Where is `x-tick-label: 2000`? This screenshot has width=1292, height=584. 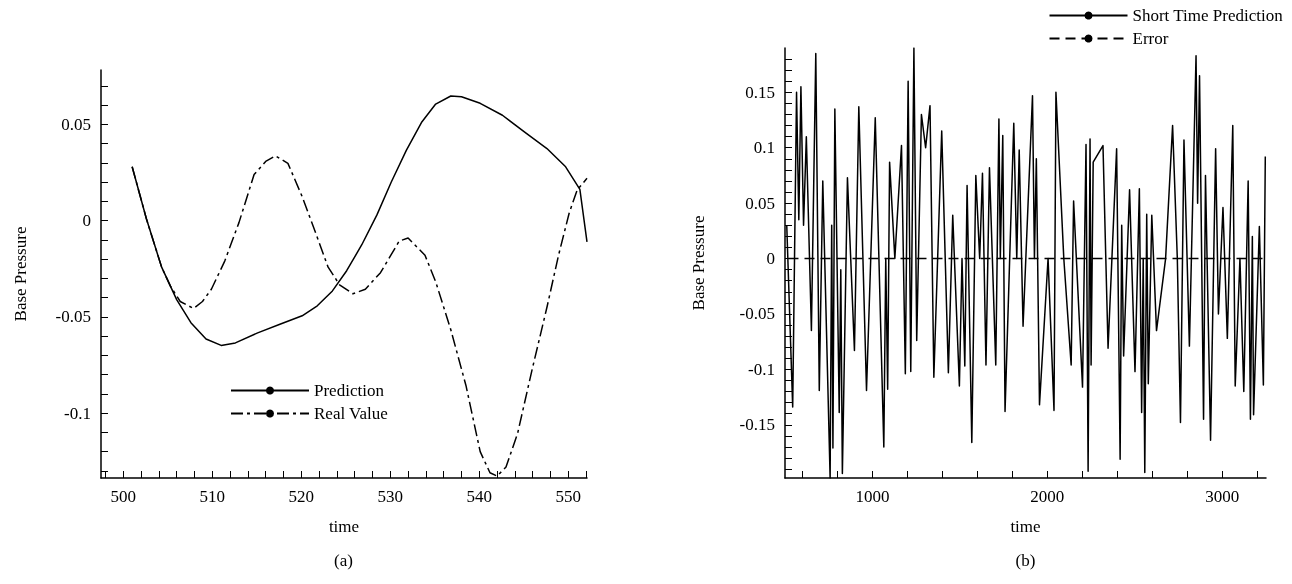 x-tick-label: 2000 is located at coordinates (1047, 496).